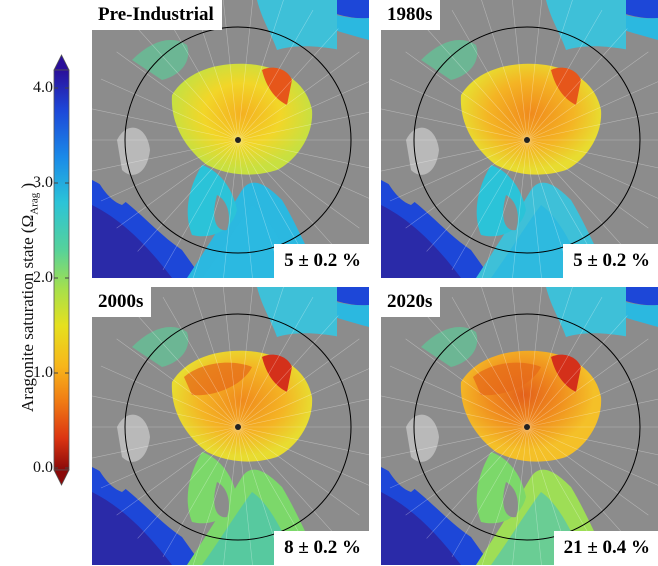  Describe the element at coordinates (43, 87) in the screenshot. I see `colorbar-tick-4: 4.0` at that location.